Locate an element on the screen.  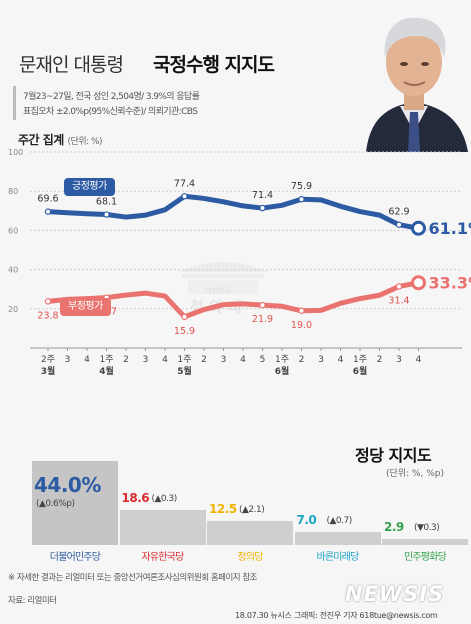
survey-meta-line2: 표집오차 ±2.0%p(95%신뢰수준)/ 의뢰기관:CBS is located at coordinates (110, 112).